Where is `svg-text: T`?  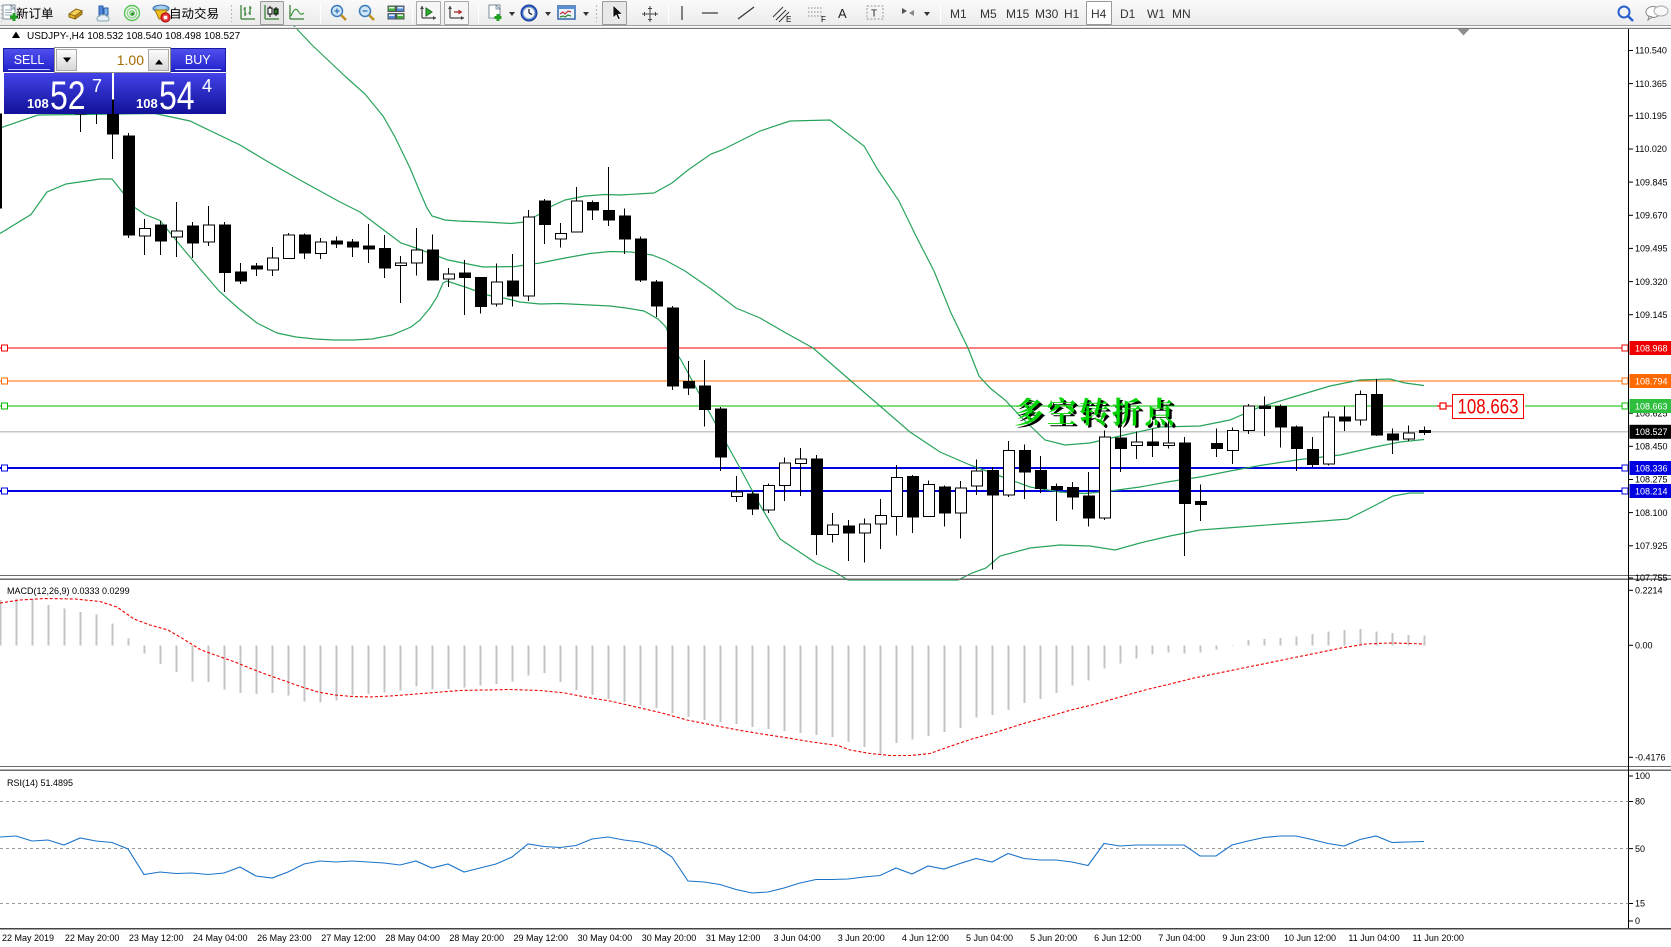 svg-text: T is located at coordinates (874, 14).